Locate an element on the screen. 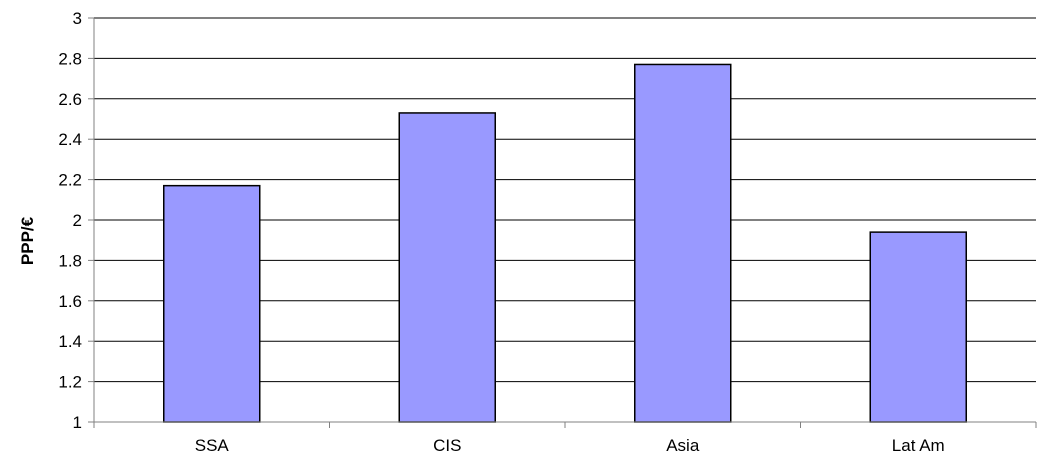 This screenshot has height=466, width=1046. y-tick-label: 1 is located at coordinates (77, 422).